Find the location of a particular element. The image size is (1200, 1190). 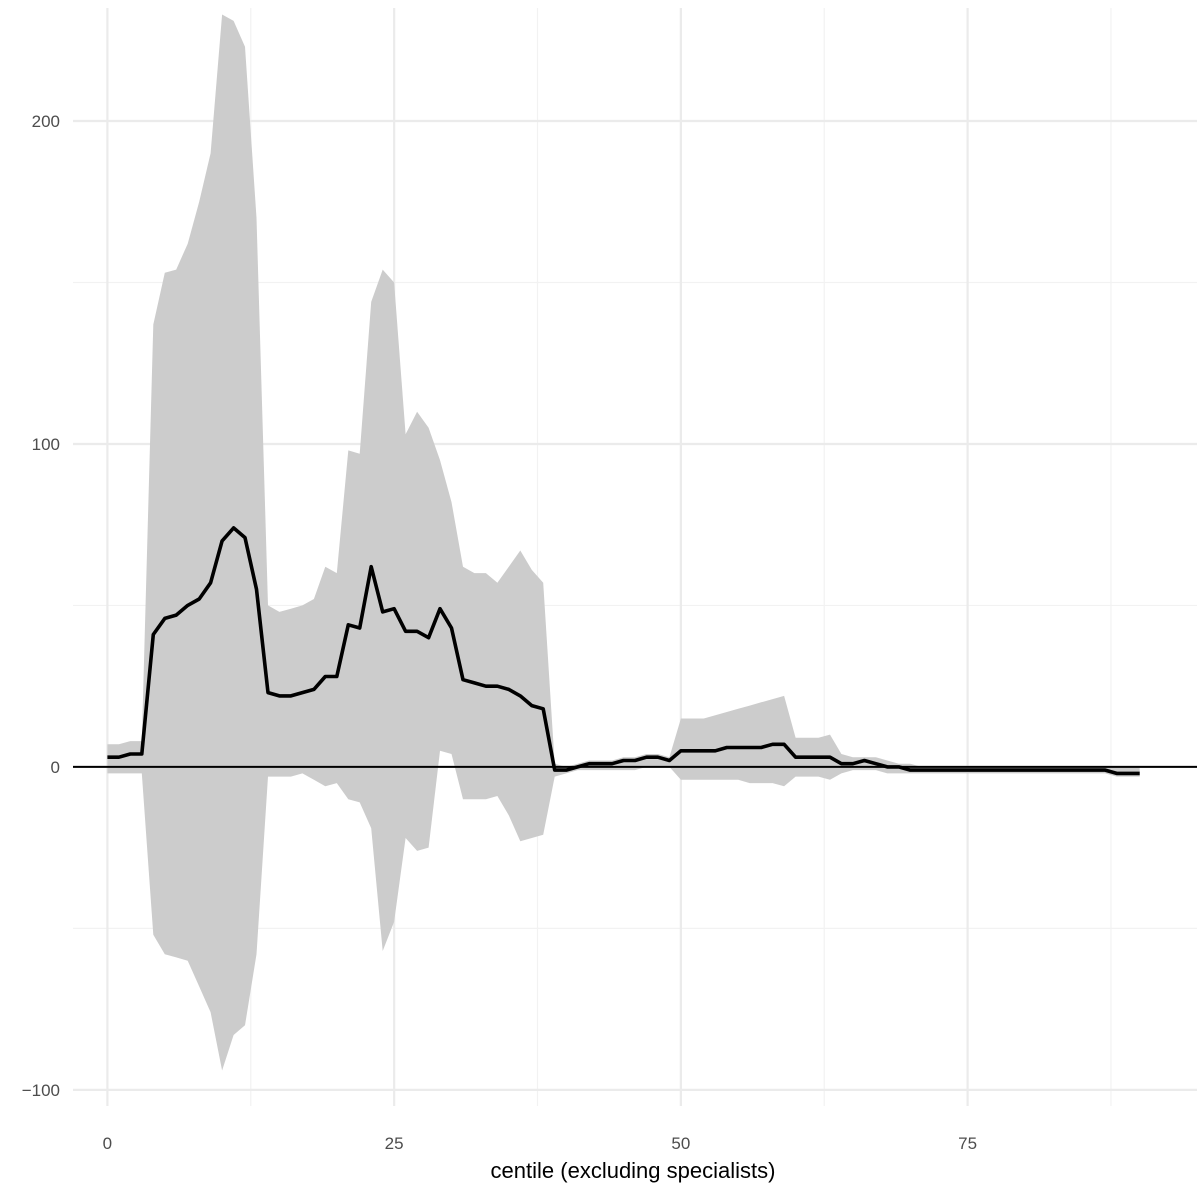

x-tick-label: 0 is located at coordinates (107, 1143).